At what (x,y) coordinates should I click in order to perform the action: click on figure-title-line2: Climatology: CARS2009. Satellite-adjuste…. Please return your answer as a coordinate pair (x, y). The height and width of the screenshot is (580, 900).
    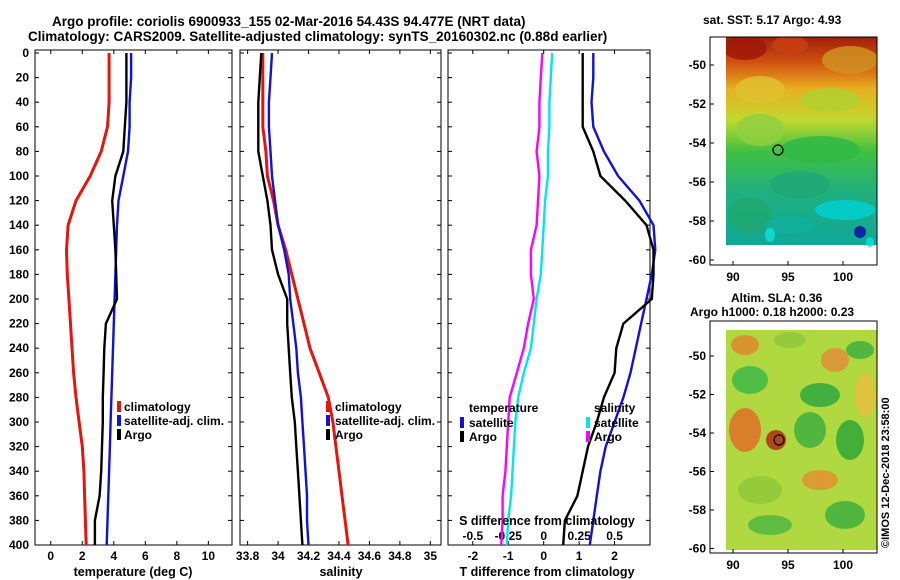
    Looking at the image, I should click on (317, 36).